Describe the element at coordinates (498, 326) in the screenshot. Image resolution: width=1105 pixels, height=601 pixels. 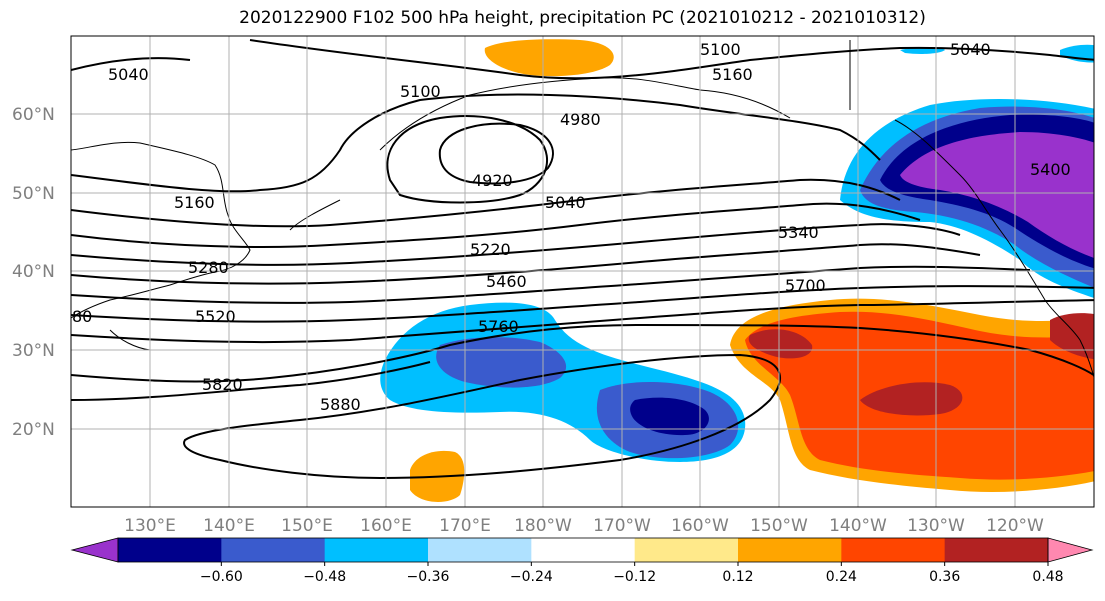
I see `contour-label: 5760` at that location.